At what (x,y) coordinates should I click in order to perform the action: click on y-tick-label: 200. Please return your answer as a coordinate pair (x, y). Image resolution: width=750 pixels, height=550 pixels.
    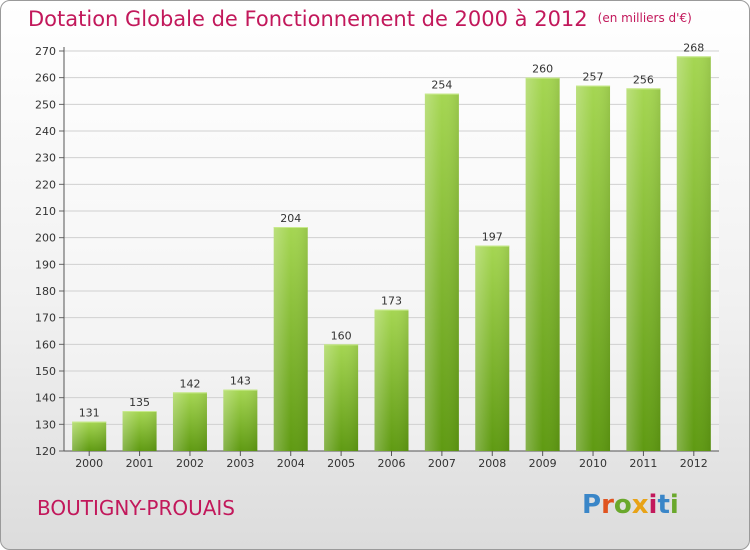
    Looking at the image, I should click on (45, 238).